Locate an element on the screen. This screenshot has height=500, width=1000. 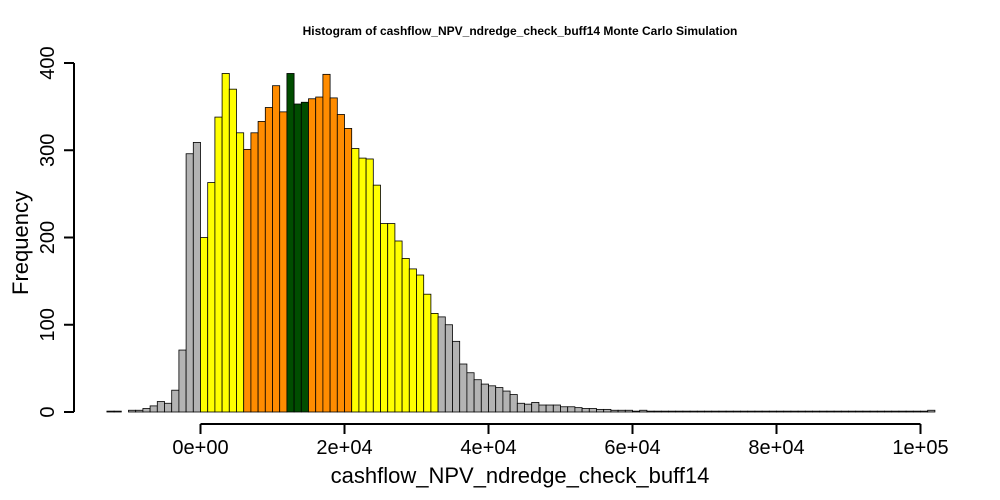
y-tick-label: 400 is located at coordinates (48, 62).